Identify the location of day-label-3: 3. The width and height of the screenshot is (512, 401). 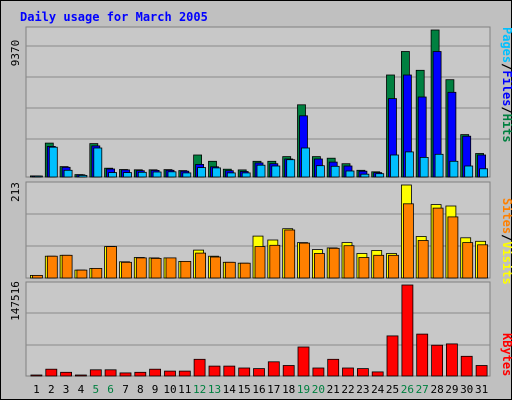
(66, 389).